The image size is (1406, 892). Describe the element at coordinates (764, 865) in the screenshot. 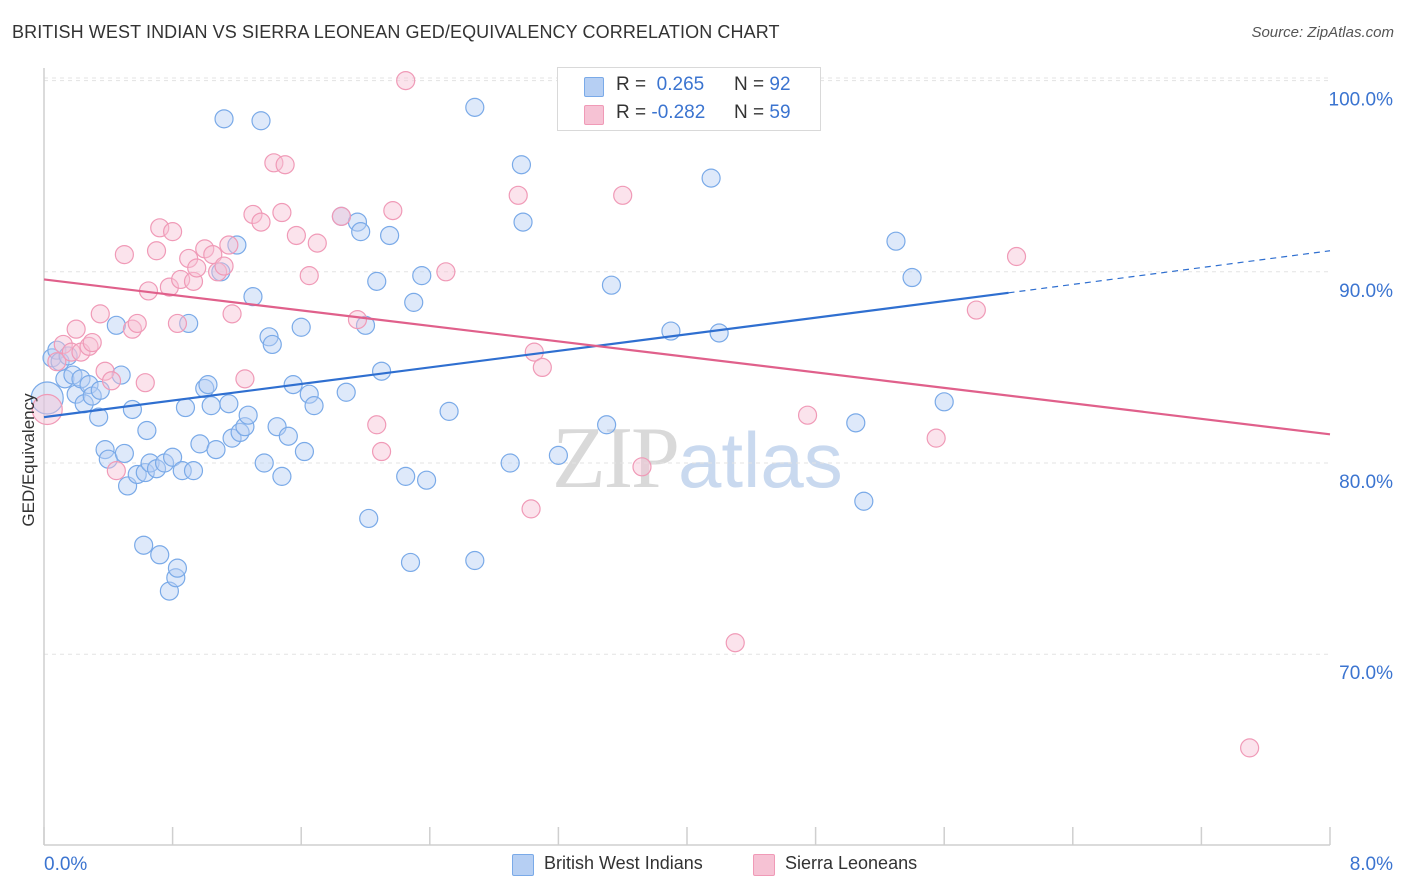

I see `legend-swatch-pink` at that location.